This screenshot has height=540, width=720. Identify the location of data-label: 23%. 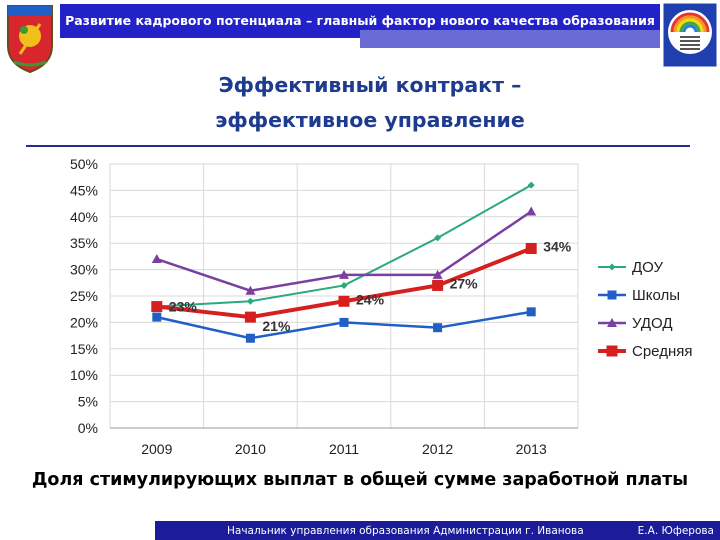
(183, 307).